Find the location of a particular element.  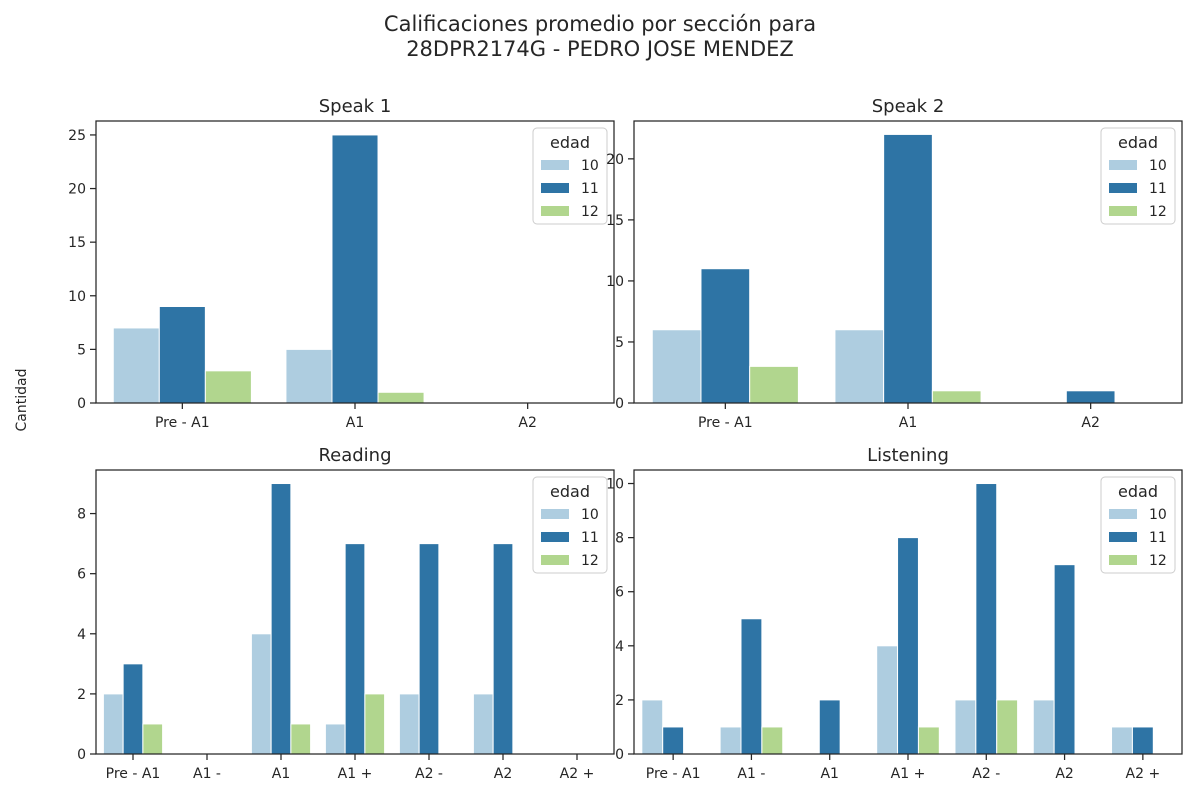

y-tick-label: 25 is located at coordinates (77, 136).